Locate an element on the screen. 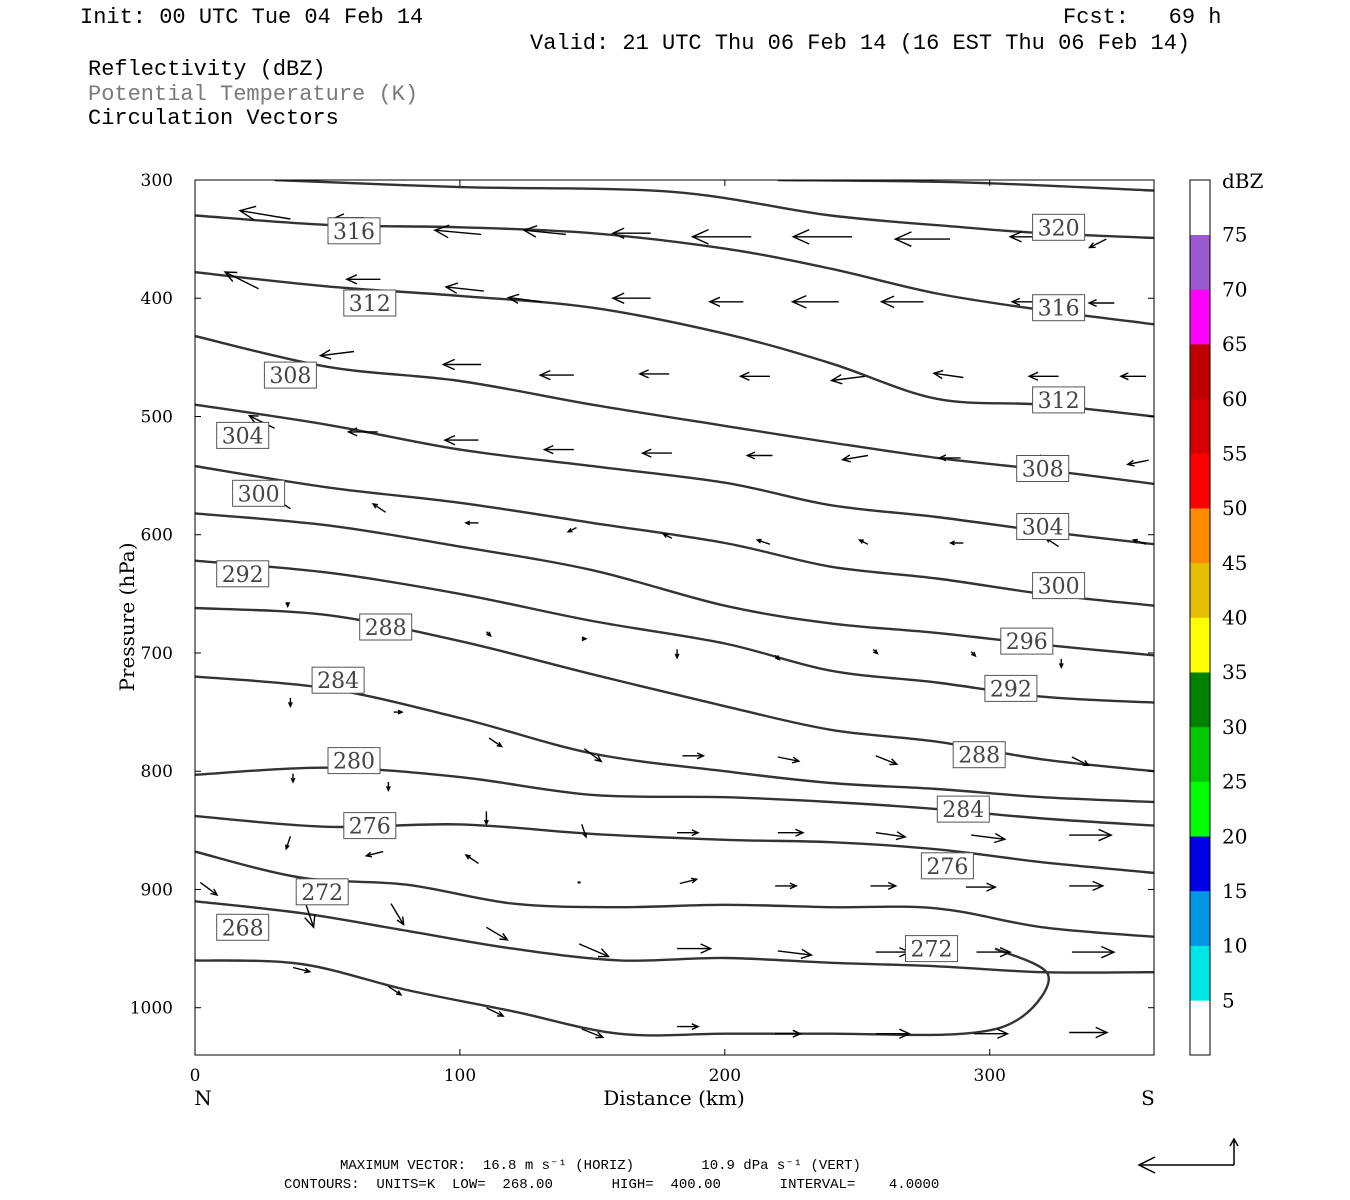 Image resolution: width=1350 pixels, height=1200 pixels. contour-label-text: 312 is located at coordinates (1059, 401).